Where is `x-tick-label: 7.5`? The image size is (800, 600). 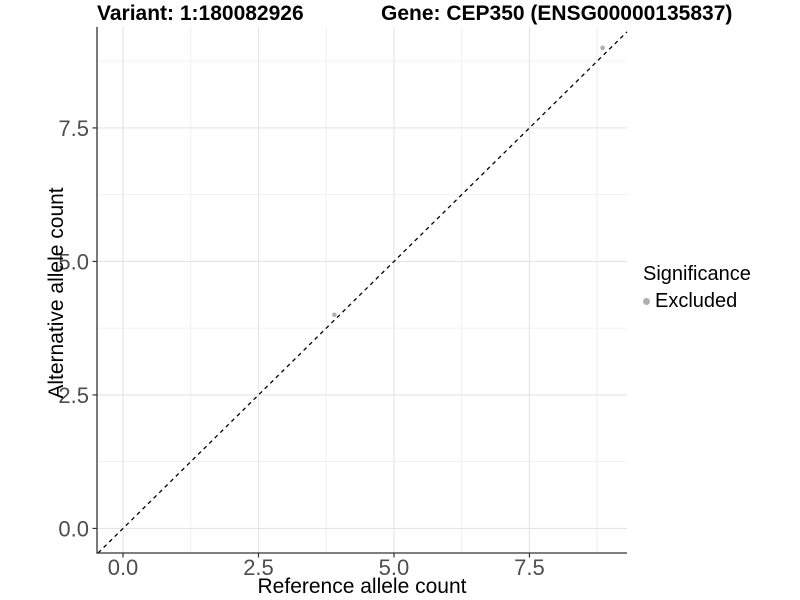 x-tick-label: 7.5 is located at coordinates (529, 567).